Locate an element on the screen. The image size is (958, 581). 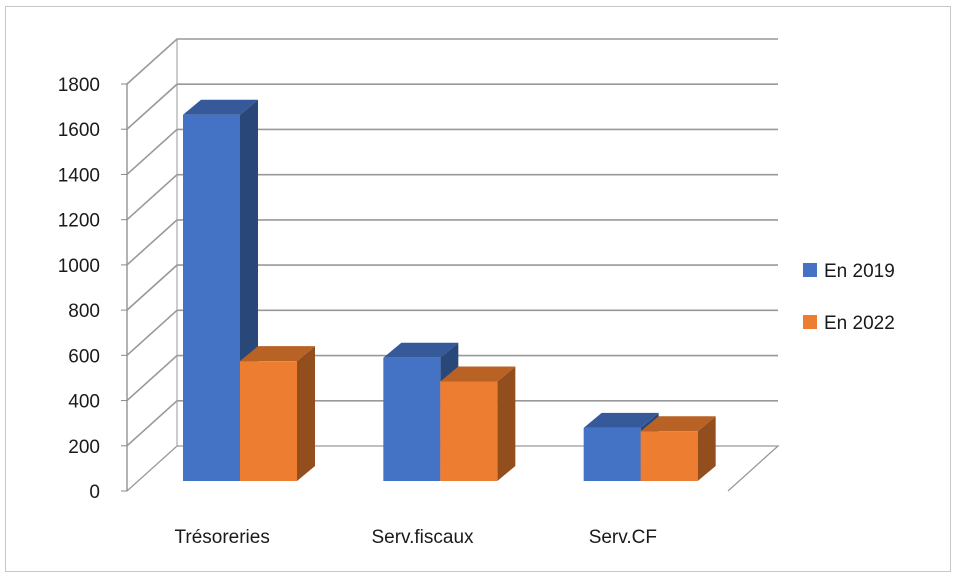
x-axis-category-labels: Trésoreries Serv.fiscaux Serv.CF is located at coordinates (415, 537).